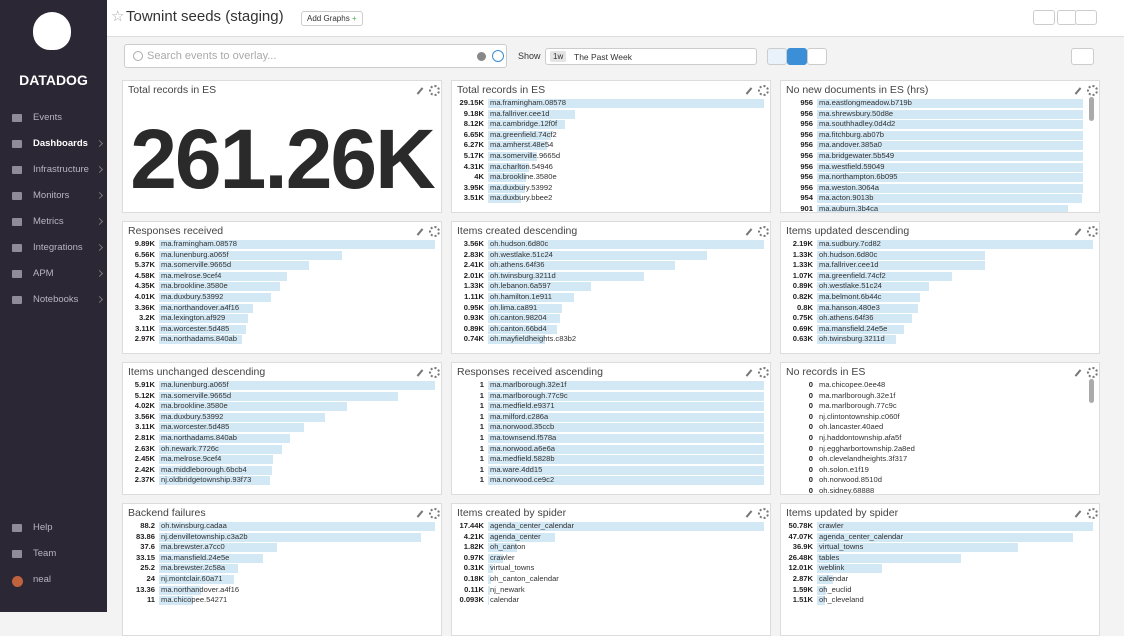 The width and height of the screenshot is (1124, 636). What do you see at coordinates (797, 56) in the screenshot?
I see `pause-button` at bounding box center [797, 56].